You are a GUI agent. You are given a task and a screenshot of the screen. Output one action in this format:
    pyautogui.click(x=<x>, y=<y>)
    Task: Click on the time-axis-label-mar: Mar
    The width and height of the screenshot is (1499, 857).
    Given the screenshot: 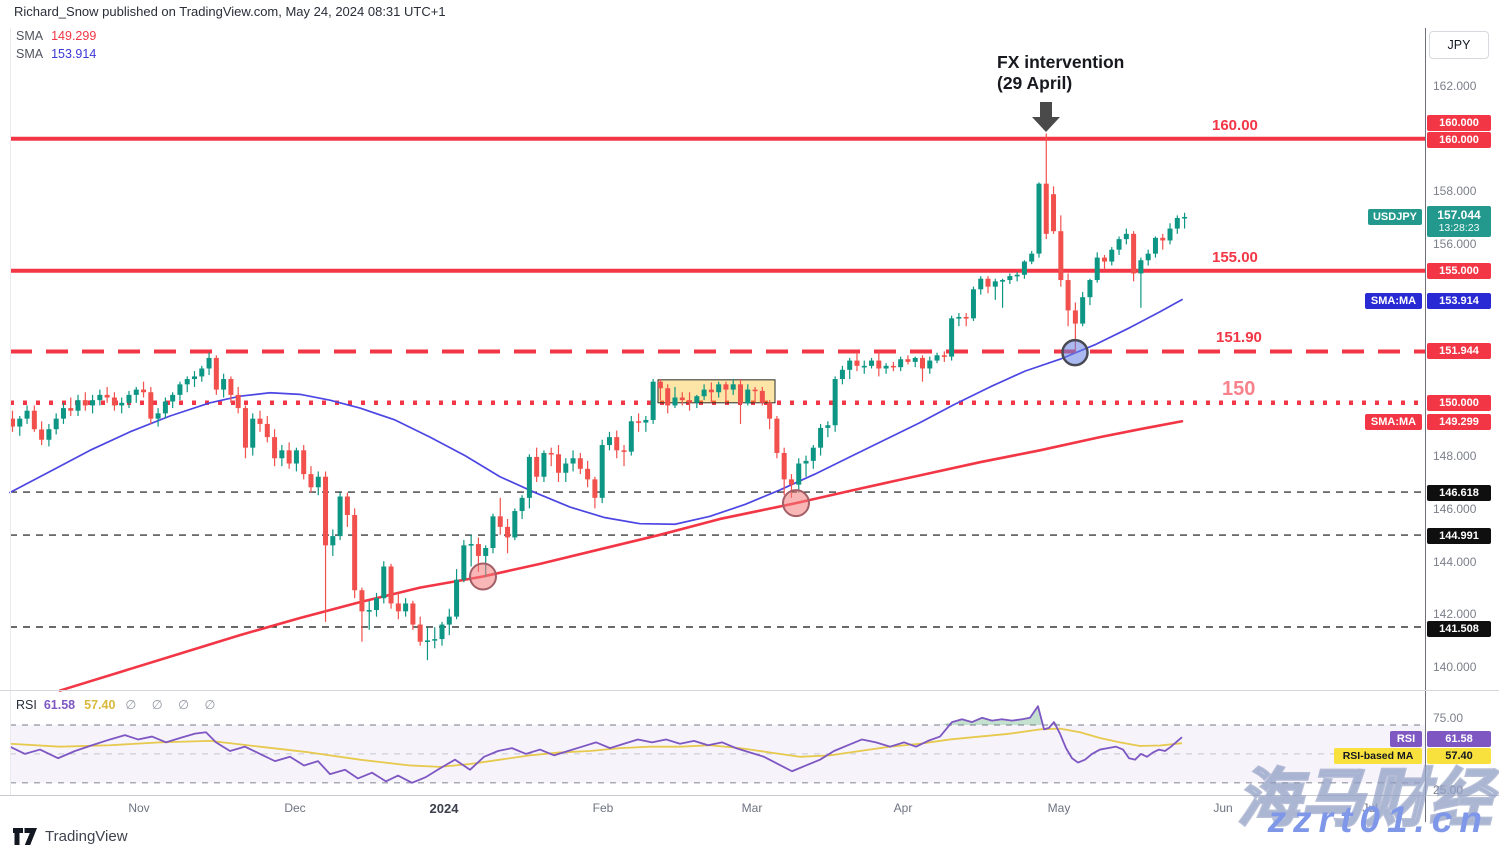 What is the action you would take?
    pyautogui.click(x=752, y=808)
    